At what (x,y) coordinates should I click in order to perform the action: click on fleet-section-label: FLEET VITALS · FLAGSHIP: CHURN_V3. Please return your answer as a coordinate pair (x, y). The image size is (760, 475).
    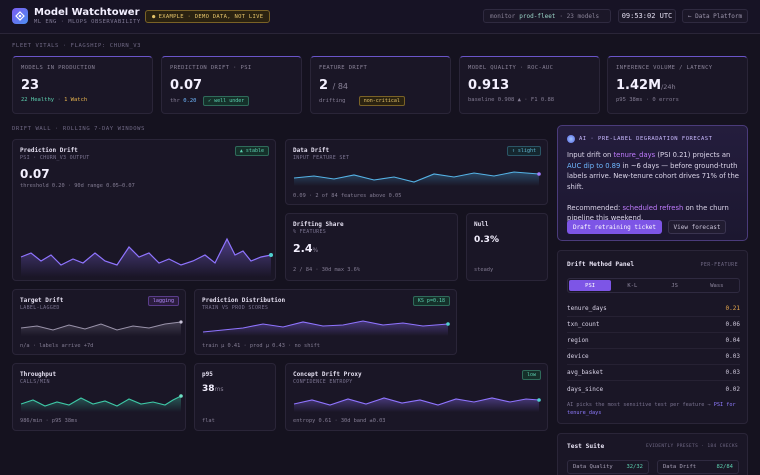
    Looking at the image, I should click on (77, 46).